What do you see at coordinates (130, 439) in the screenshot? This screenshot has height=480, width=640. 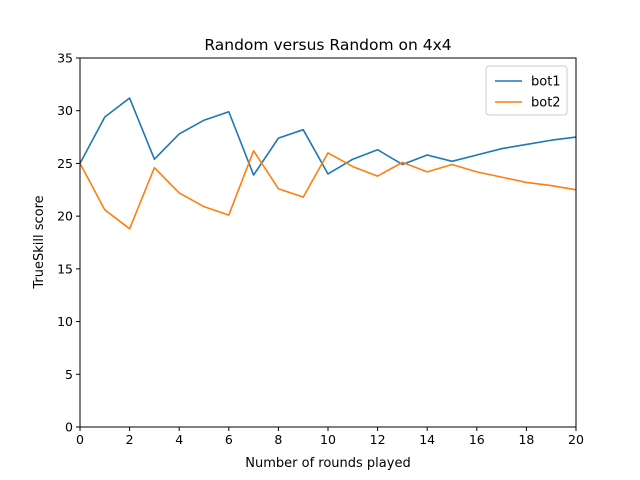 I see `x-tick-label: 2` at bounding box center [130, 439].